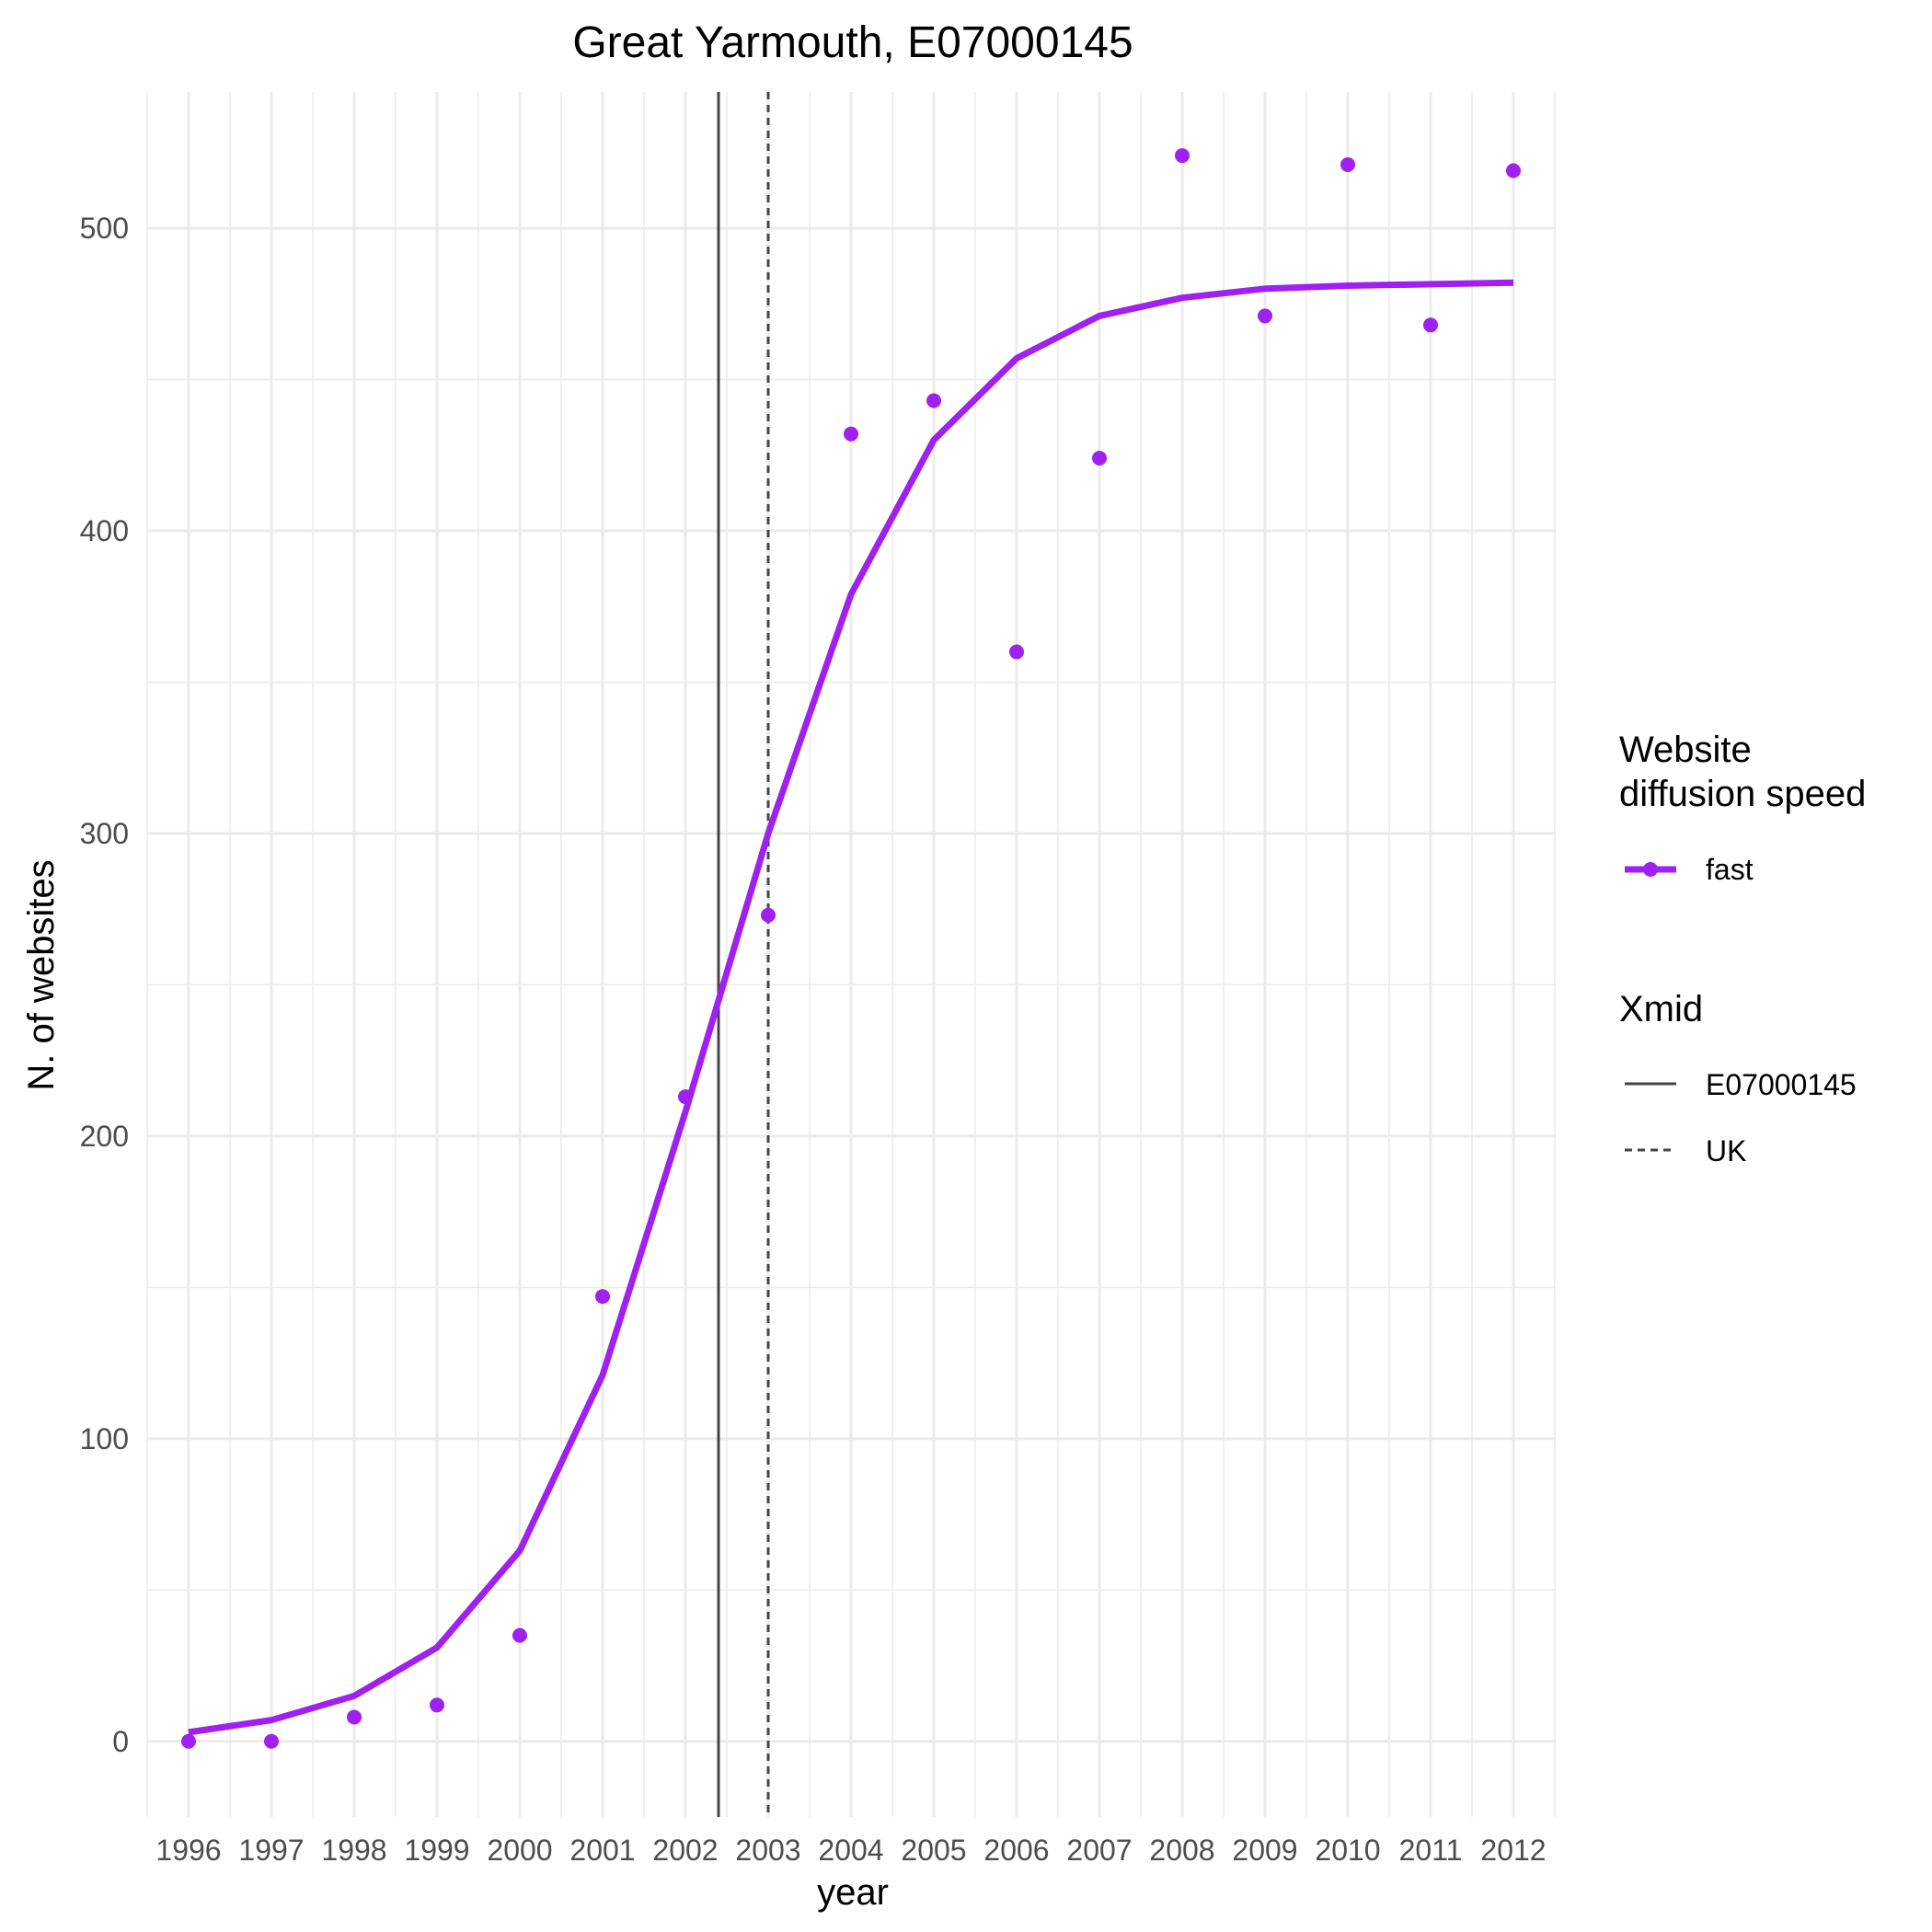  Describe the element at coordinates (1264, 1850) in the screenshot. I see `x-tick-label-2009: 2009` at that location.